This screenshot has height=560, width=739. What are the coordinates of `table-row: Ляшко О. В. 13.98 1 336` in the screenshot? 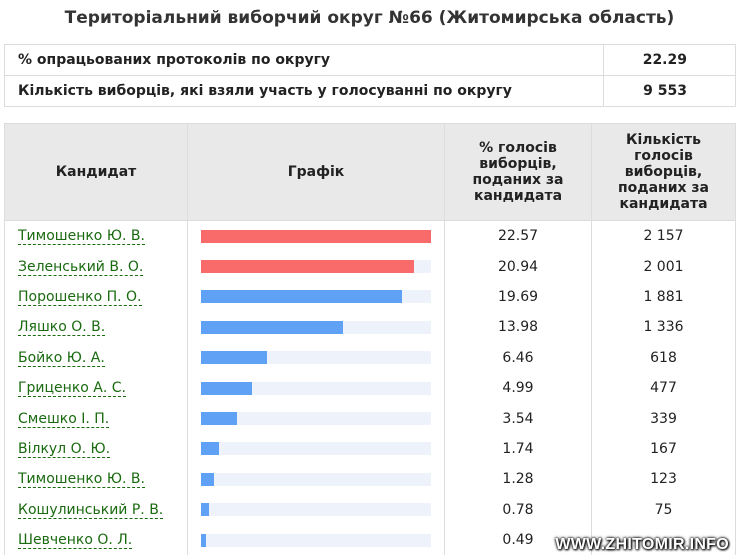 It's located at (370, 327).